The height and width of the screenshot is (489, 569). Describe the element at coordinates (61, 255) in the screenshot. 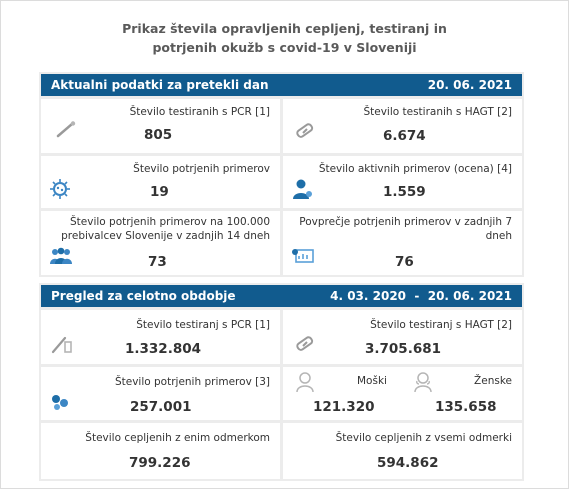

I see `group-icon` at that location.